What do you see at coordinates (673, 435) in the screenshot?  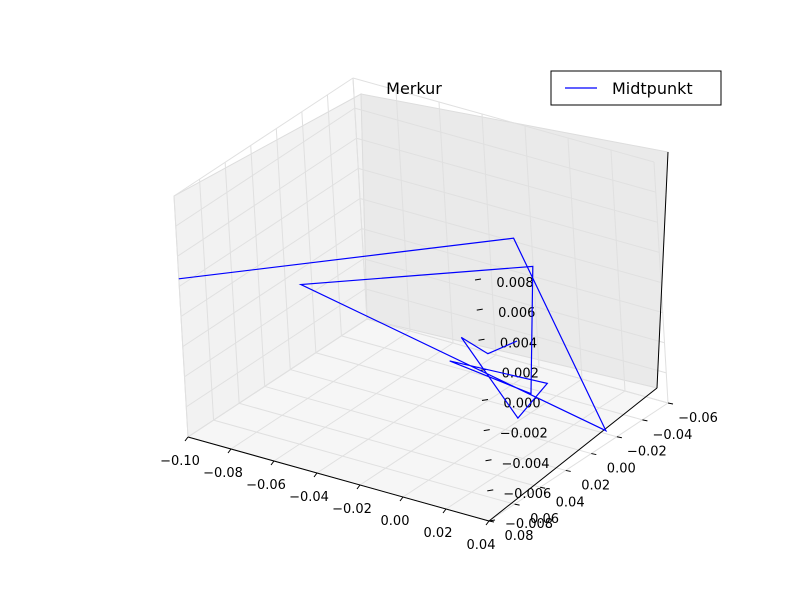 I see `y-tick-label: −0.04` at bounding box center [673, 435].